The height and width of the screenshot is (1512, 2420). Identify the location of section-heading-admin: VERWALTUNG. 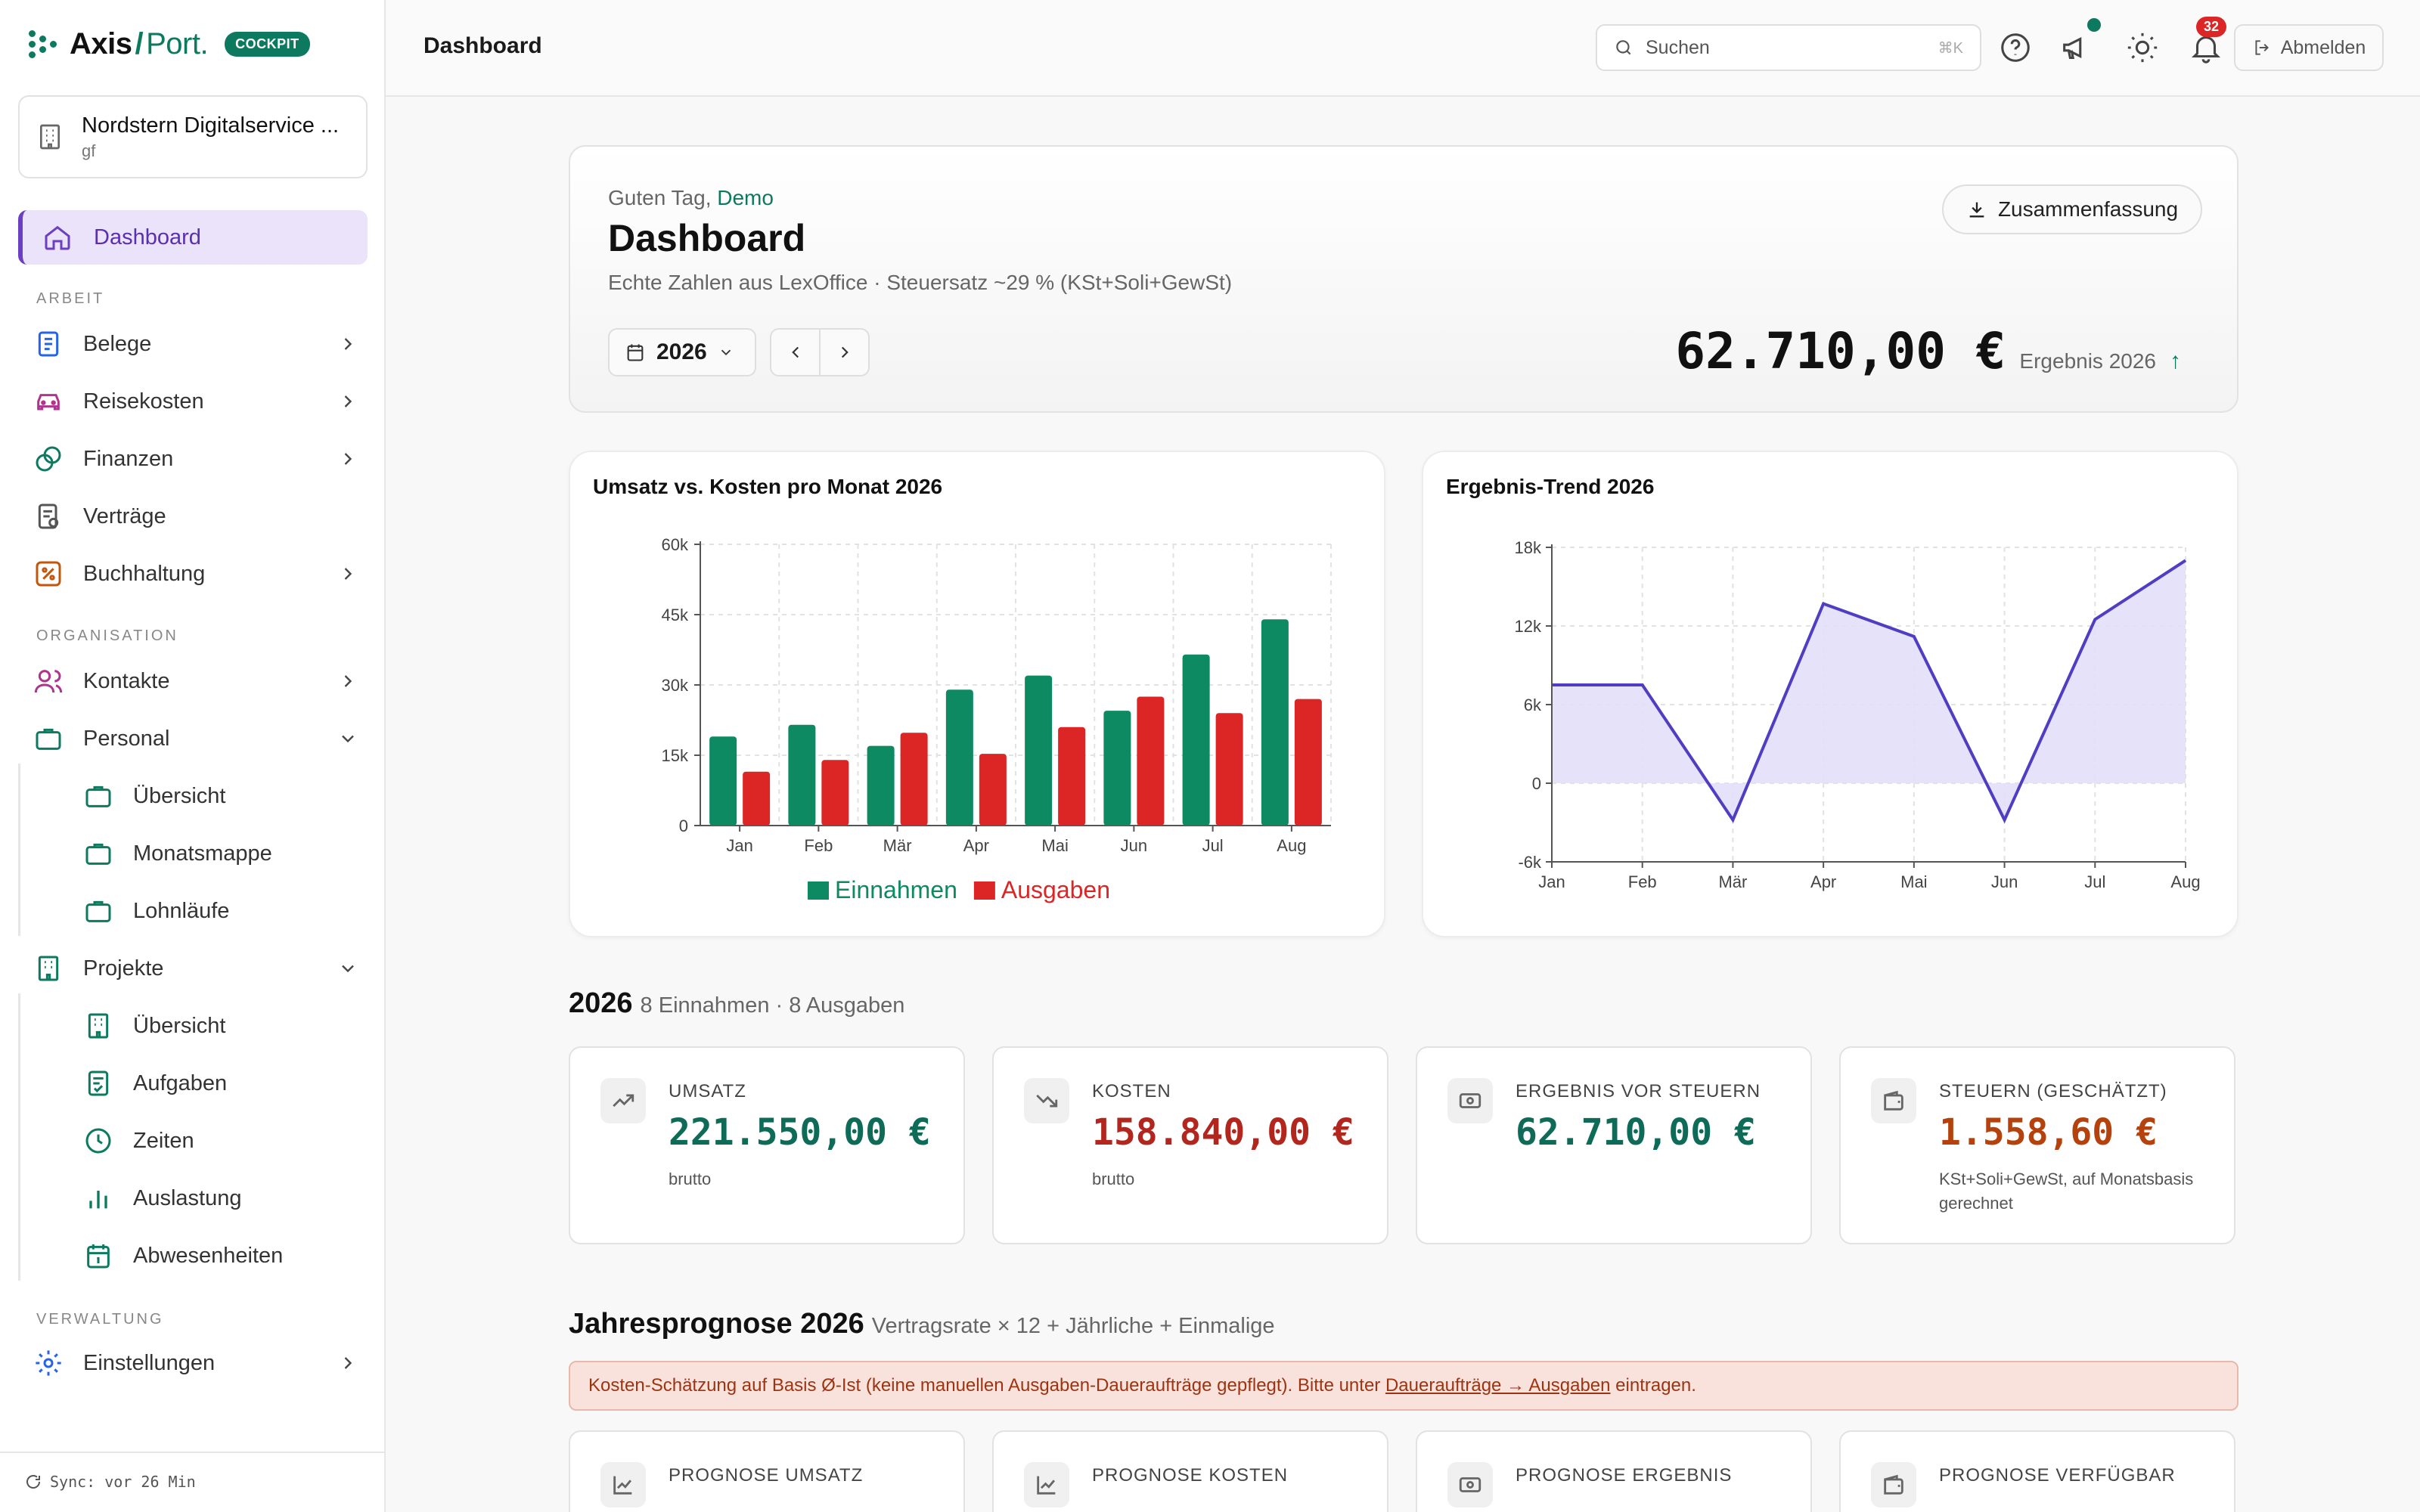
(100, 1319).